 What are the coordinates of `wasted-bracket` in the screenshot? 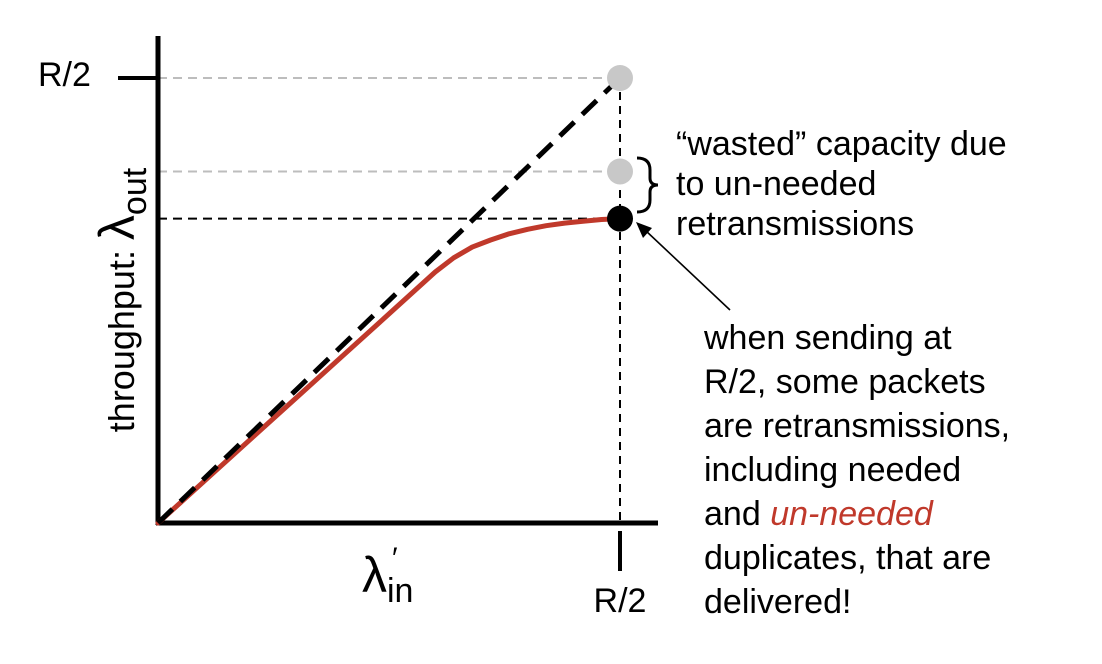 It's located at (647, 185).